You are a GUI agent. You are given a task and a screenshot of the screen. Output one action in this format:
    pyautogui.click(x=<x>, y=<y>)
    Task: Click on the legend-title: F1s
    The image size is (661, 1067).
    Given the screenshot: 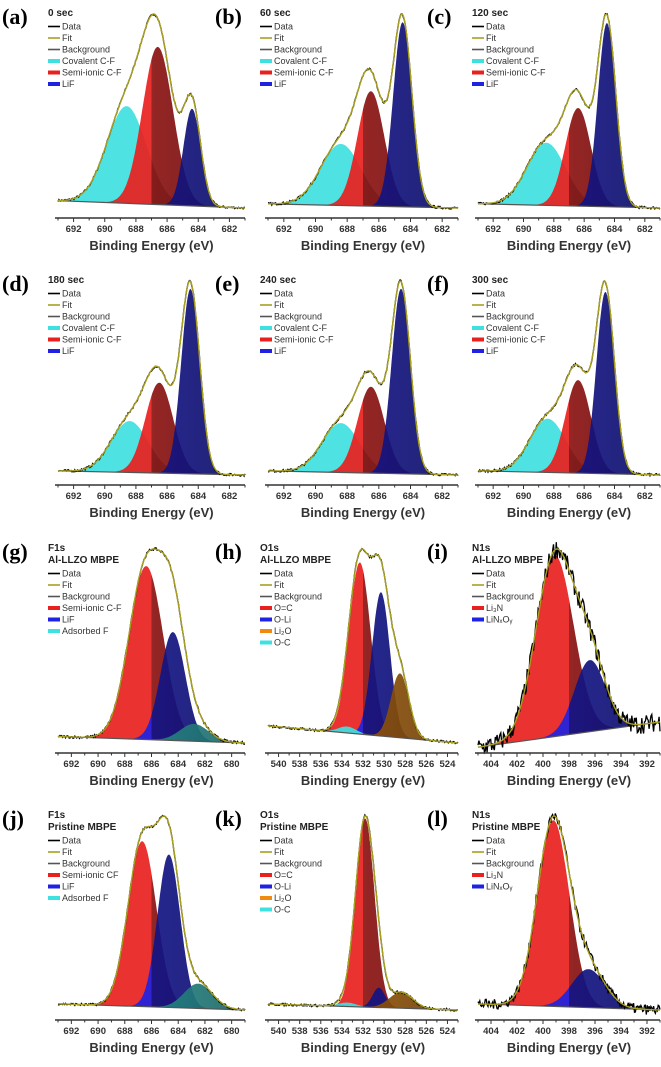 What is the action you would take?
    pyautogui.click(x=57, y=548)
    